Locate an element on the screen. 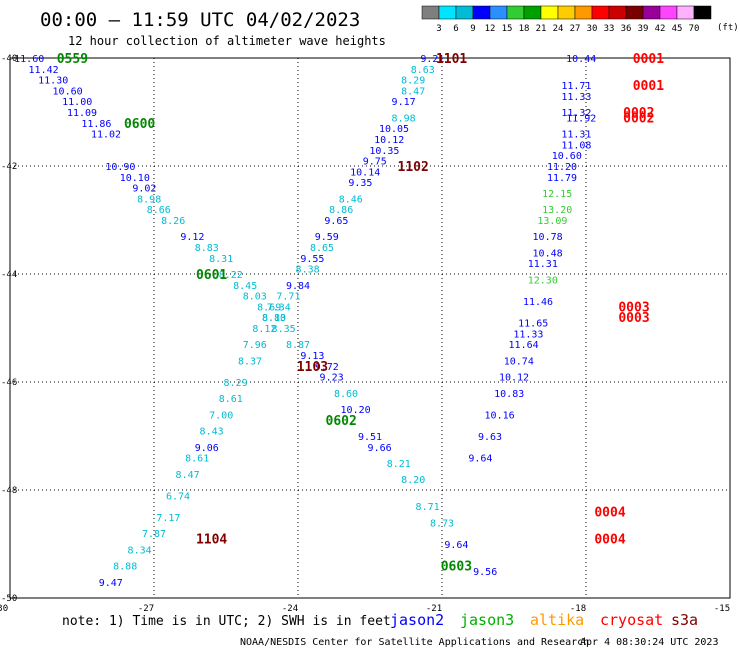 The height and width of the screenshot is (650, 740). wave-height-label: 11.71 is located at coordinates (576, 86).